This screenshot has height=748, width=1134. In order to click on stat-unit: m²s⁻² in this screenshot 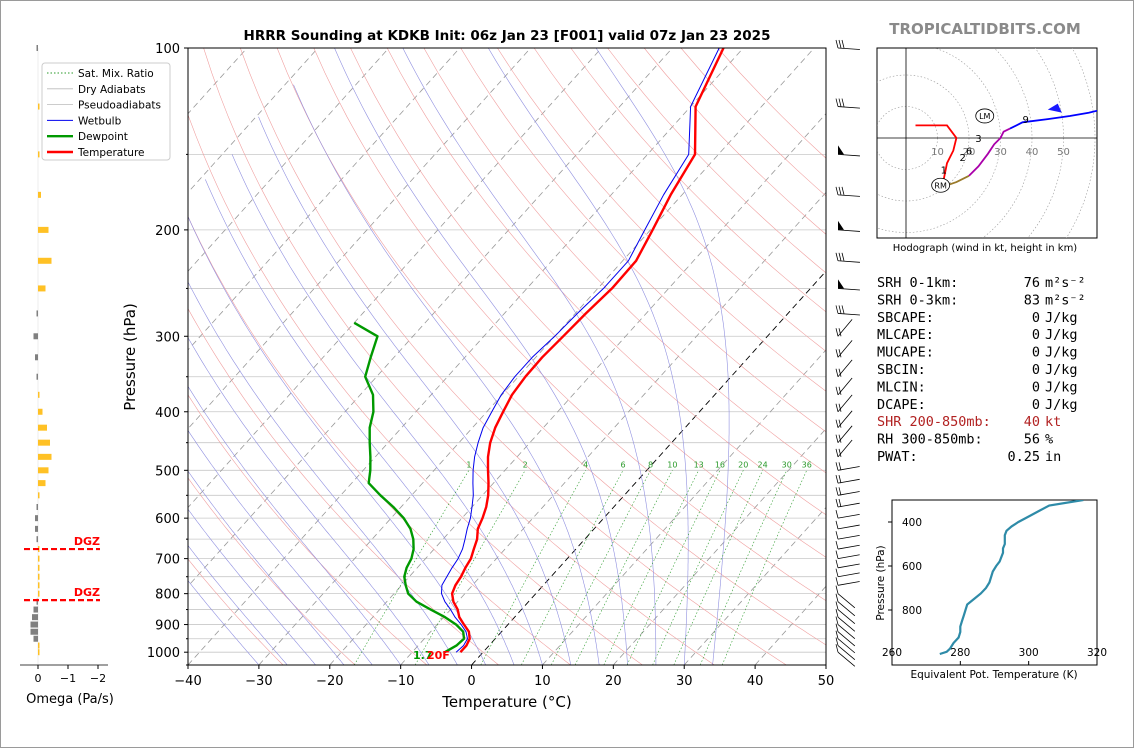, I will do `click(1065, 300)`.